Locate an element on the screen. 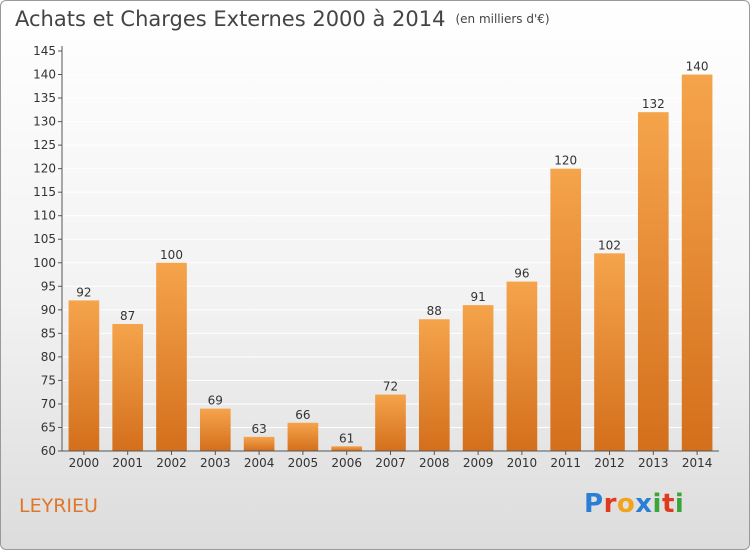  bar-2014 is located at coordinates (697, 262).